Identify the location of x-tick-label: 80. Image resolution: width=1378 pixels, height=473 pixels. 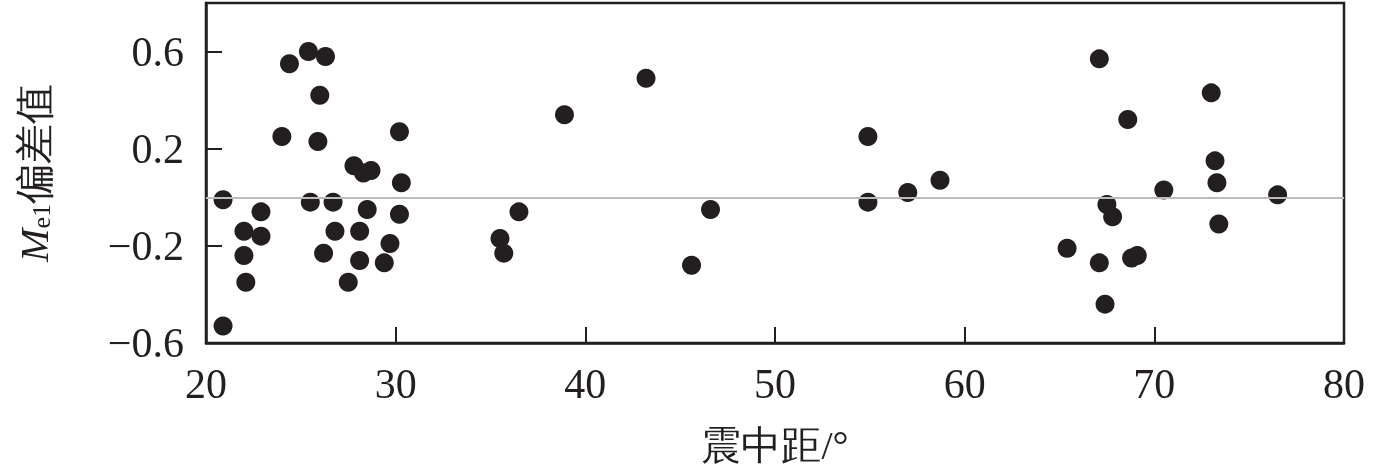
(1344, 384).